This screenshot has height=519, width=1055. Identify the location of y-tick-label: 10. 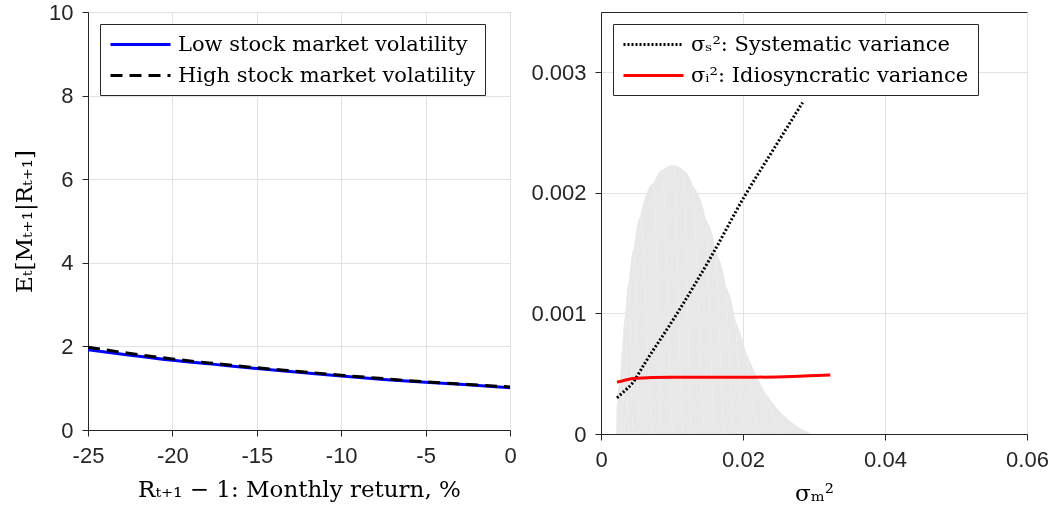
(61, 12).